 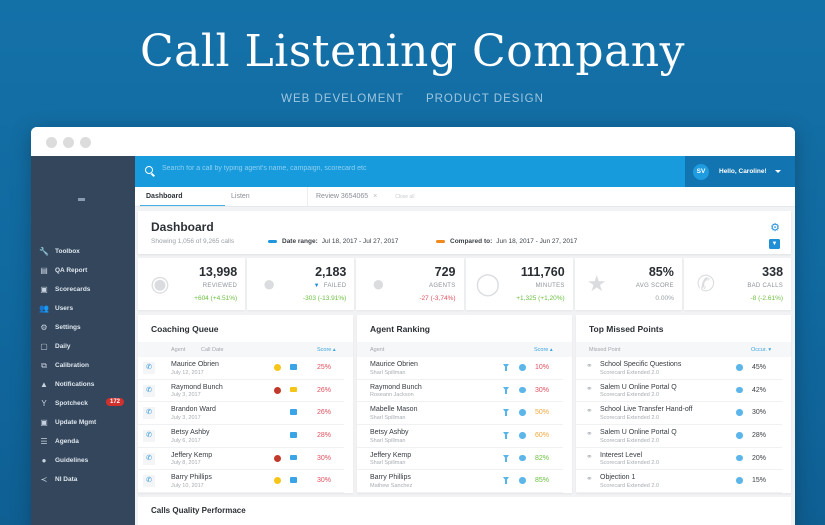 What do you see at coordinates (81, 199) in the screenshot?
I see `menu-toggle-icon` at bounding box center [81, 199].